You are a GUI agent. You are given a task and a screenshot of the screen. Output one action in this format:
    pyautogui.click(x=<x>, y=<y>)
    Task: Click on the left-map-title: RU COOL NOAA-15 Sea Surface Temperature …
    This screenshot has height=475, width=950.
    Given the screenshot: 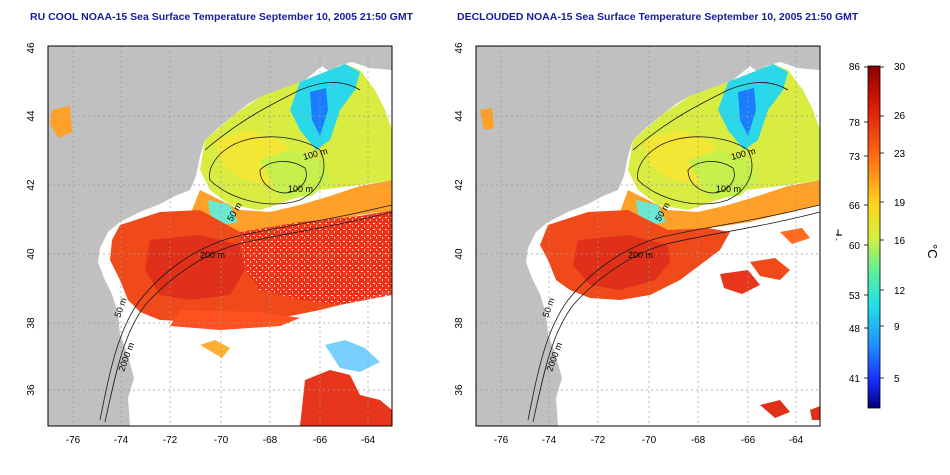 What is the action you would take?
    pyautogui.click(x=222, y=17)
    